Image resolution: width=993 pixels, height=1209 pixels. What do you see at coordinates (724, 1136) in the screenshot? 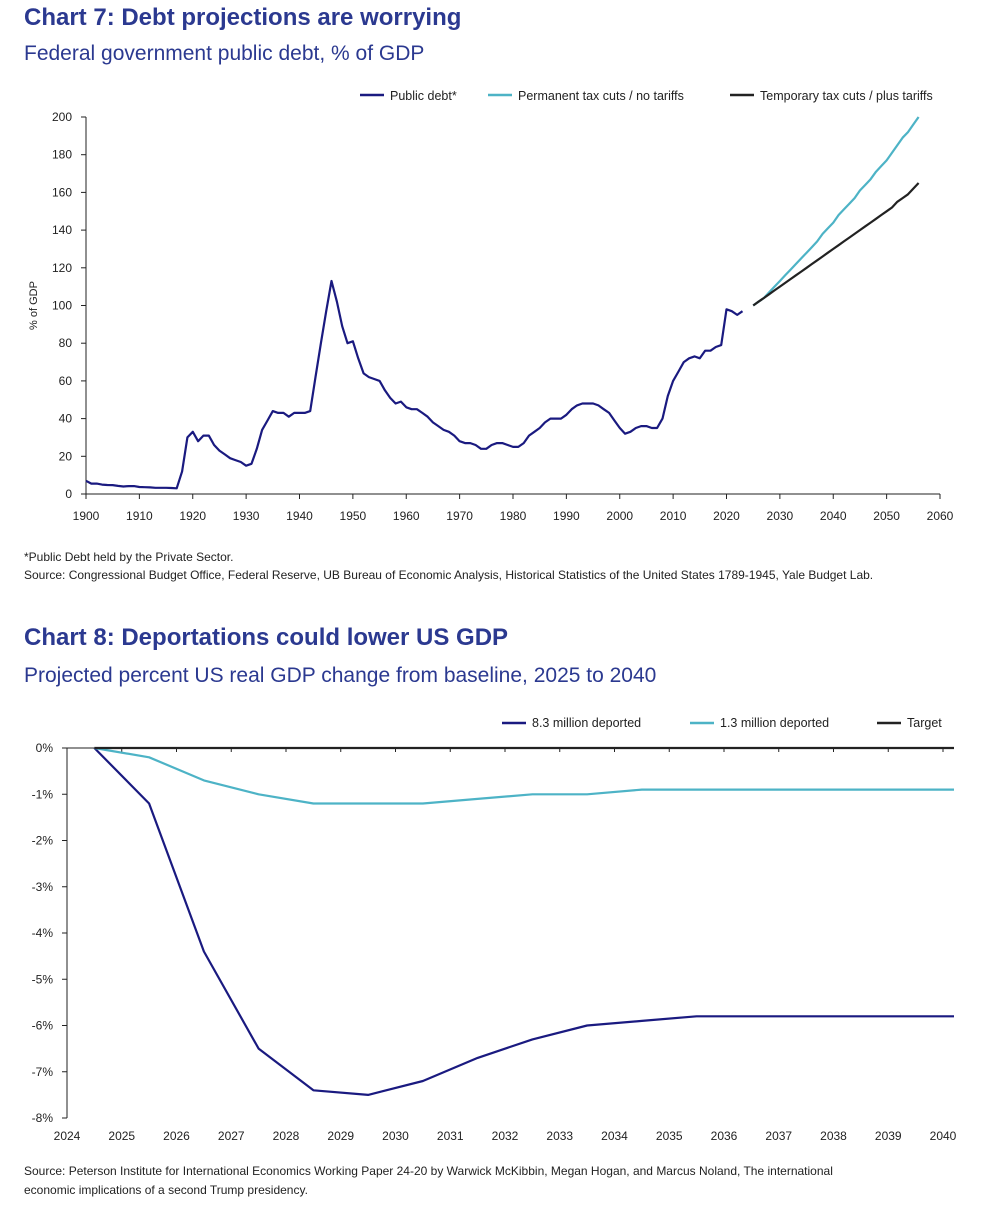
I see `x-tick-label: 2036` at bounding box center [724, 1136].